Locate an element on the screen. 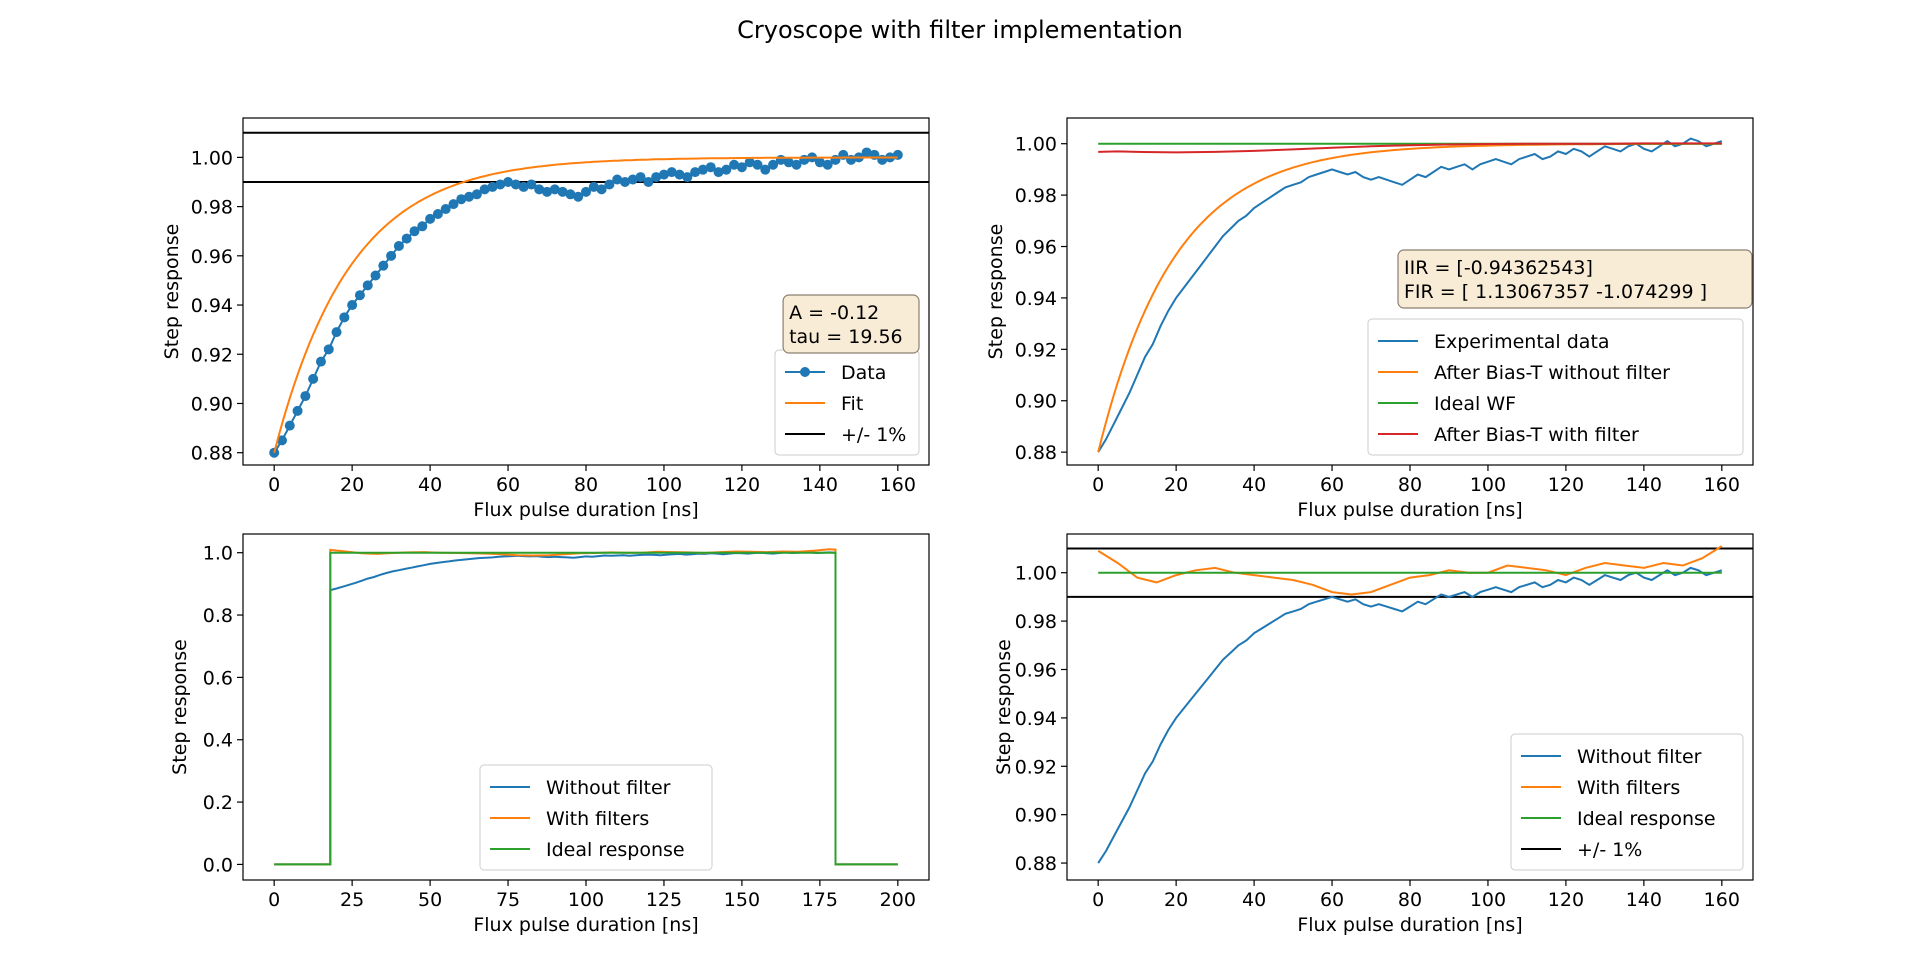  y-tick-label: 0.8 is located at coordinates (218, 616).